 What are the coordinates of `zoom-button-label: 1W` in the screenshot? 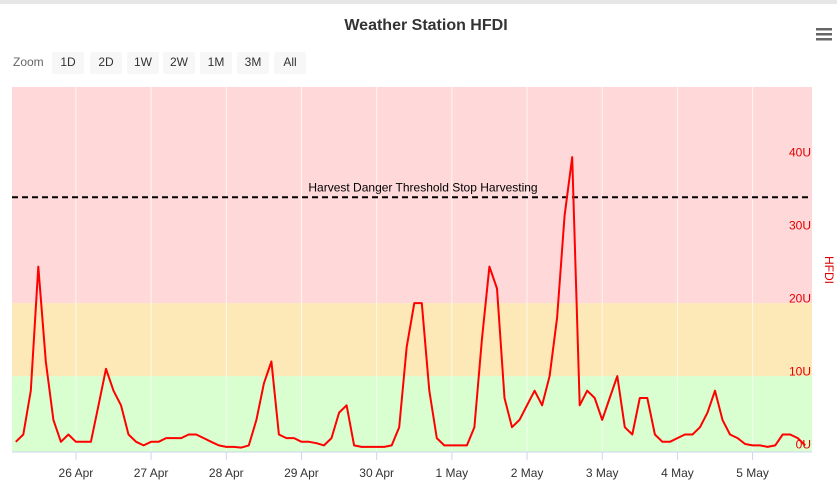 It's located at (143, 62).